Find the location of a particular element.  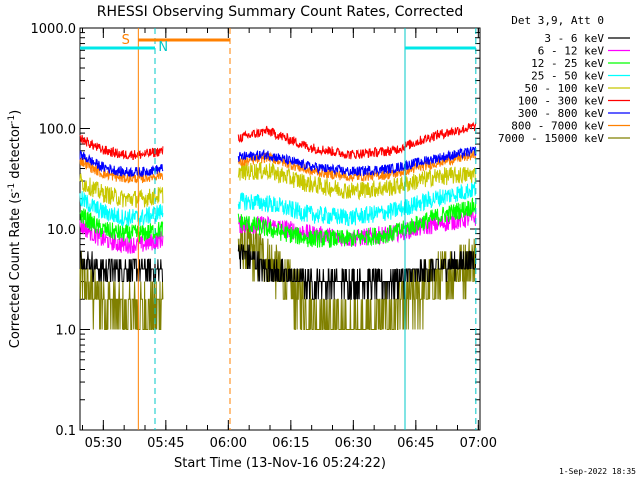

x-tick-labels: 05:30 05:45 06:00 06:15 06:30 06:45 07:00 is located at coordinates (291, 443).